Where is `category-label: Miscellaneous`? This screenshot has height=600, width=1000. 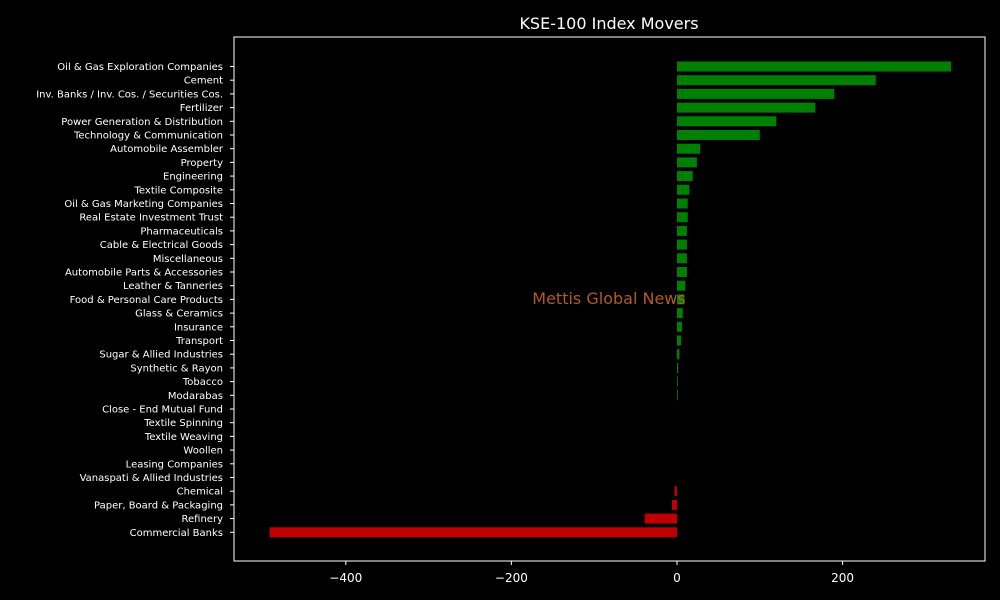 category-label: Miscellaneous is located at coordinates (188, 259).